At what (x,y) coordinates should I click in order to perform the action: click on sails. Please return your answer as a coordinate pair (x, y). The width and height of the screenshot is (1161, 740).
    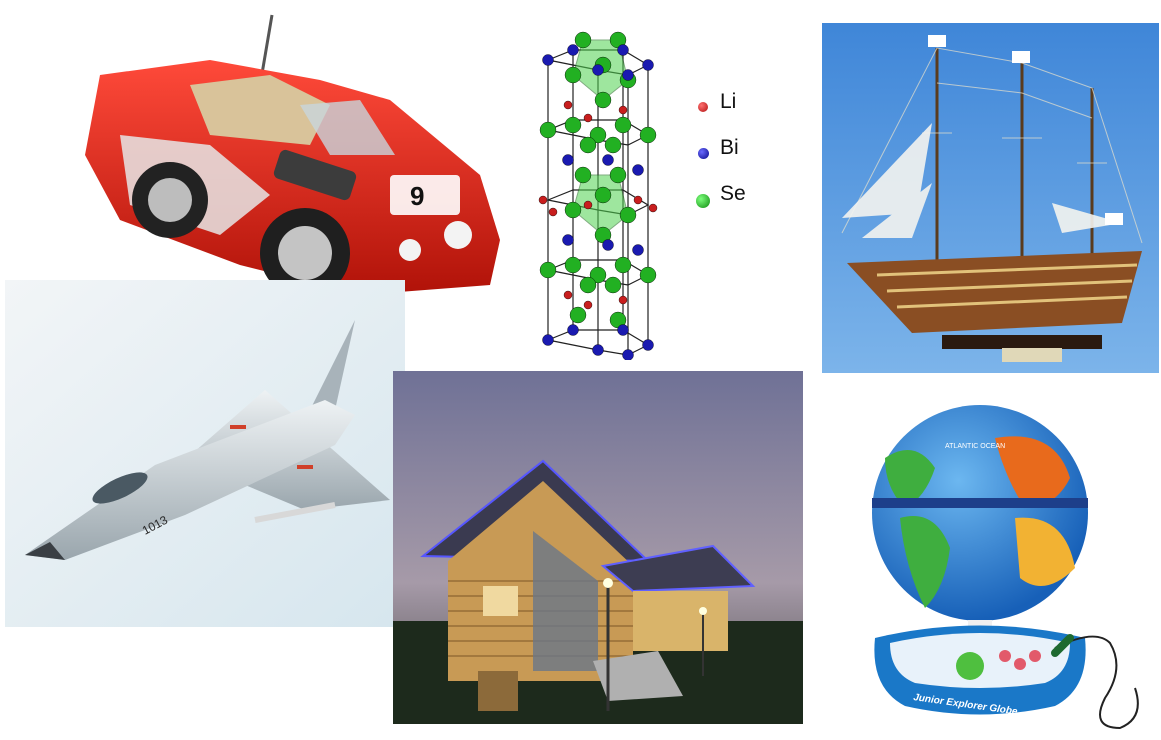
    Looking at the image, I should click on (982, 180).